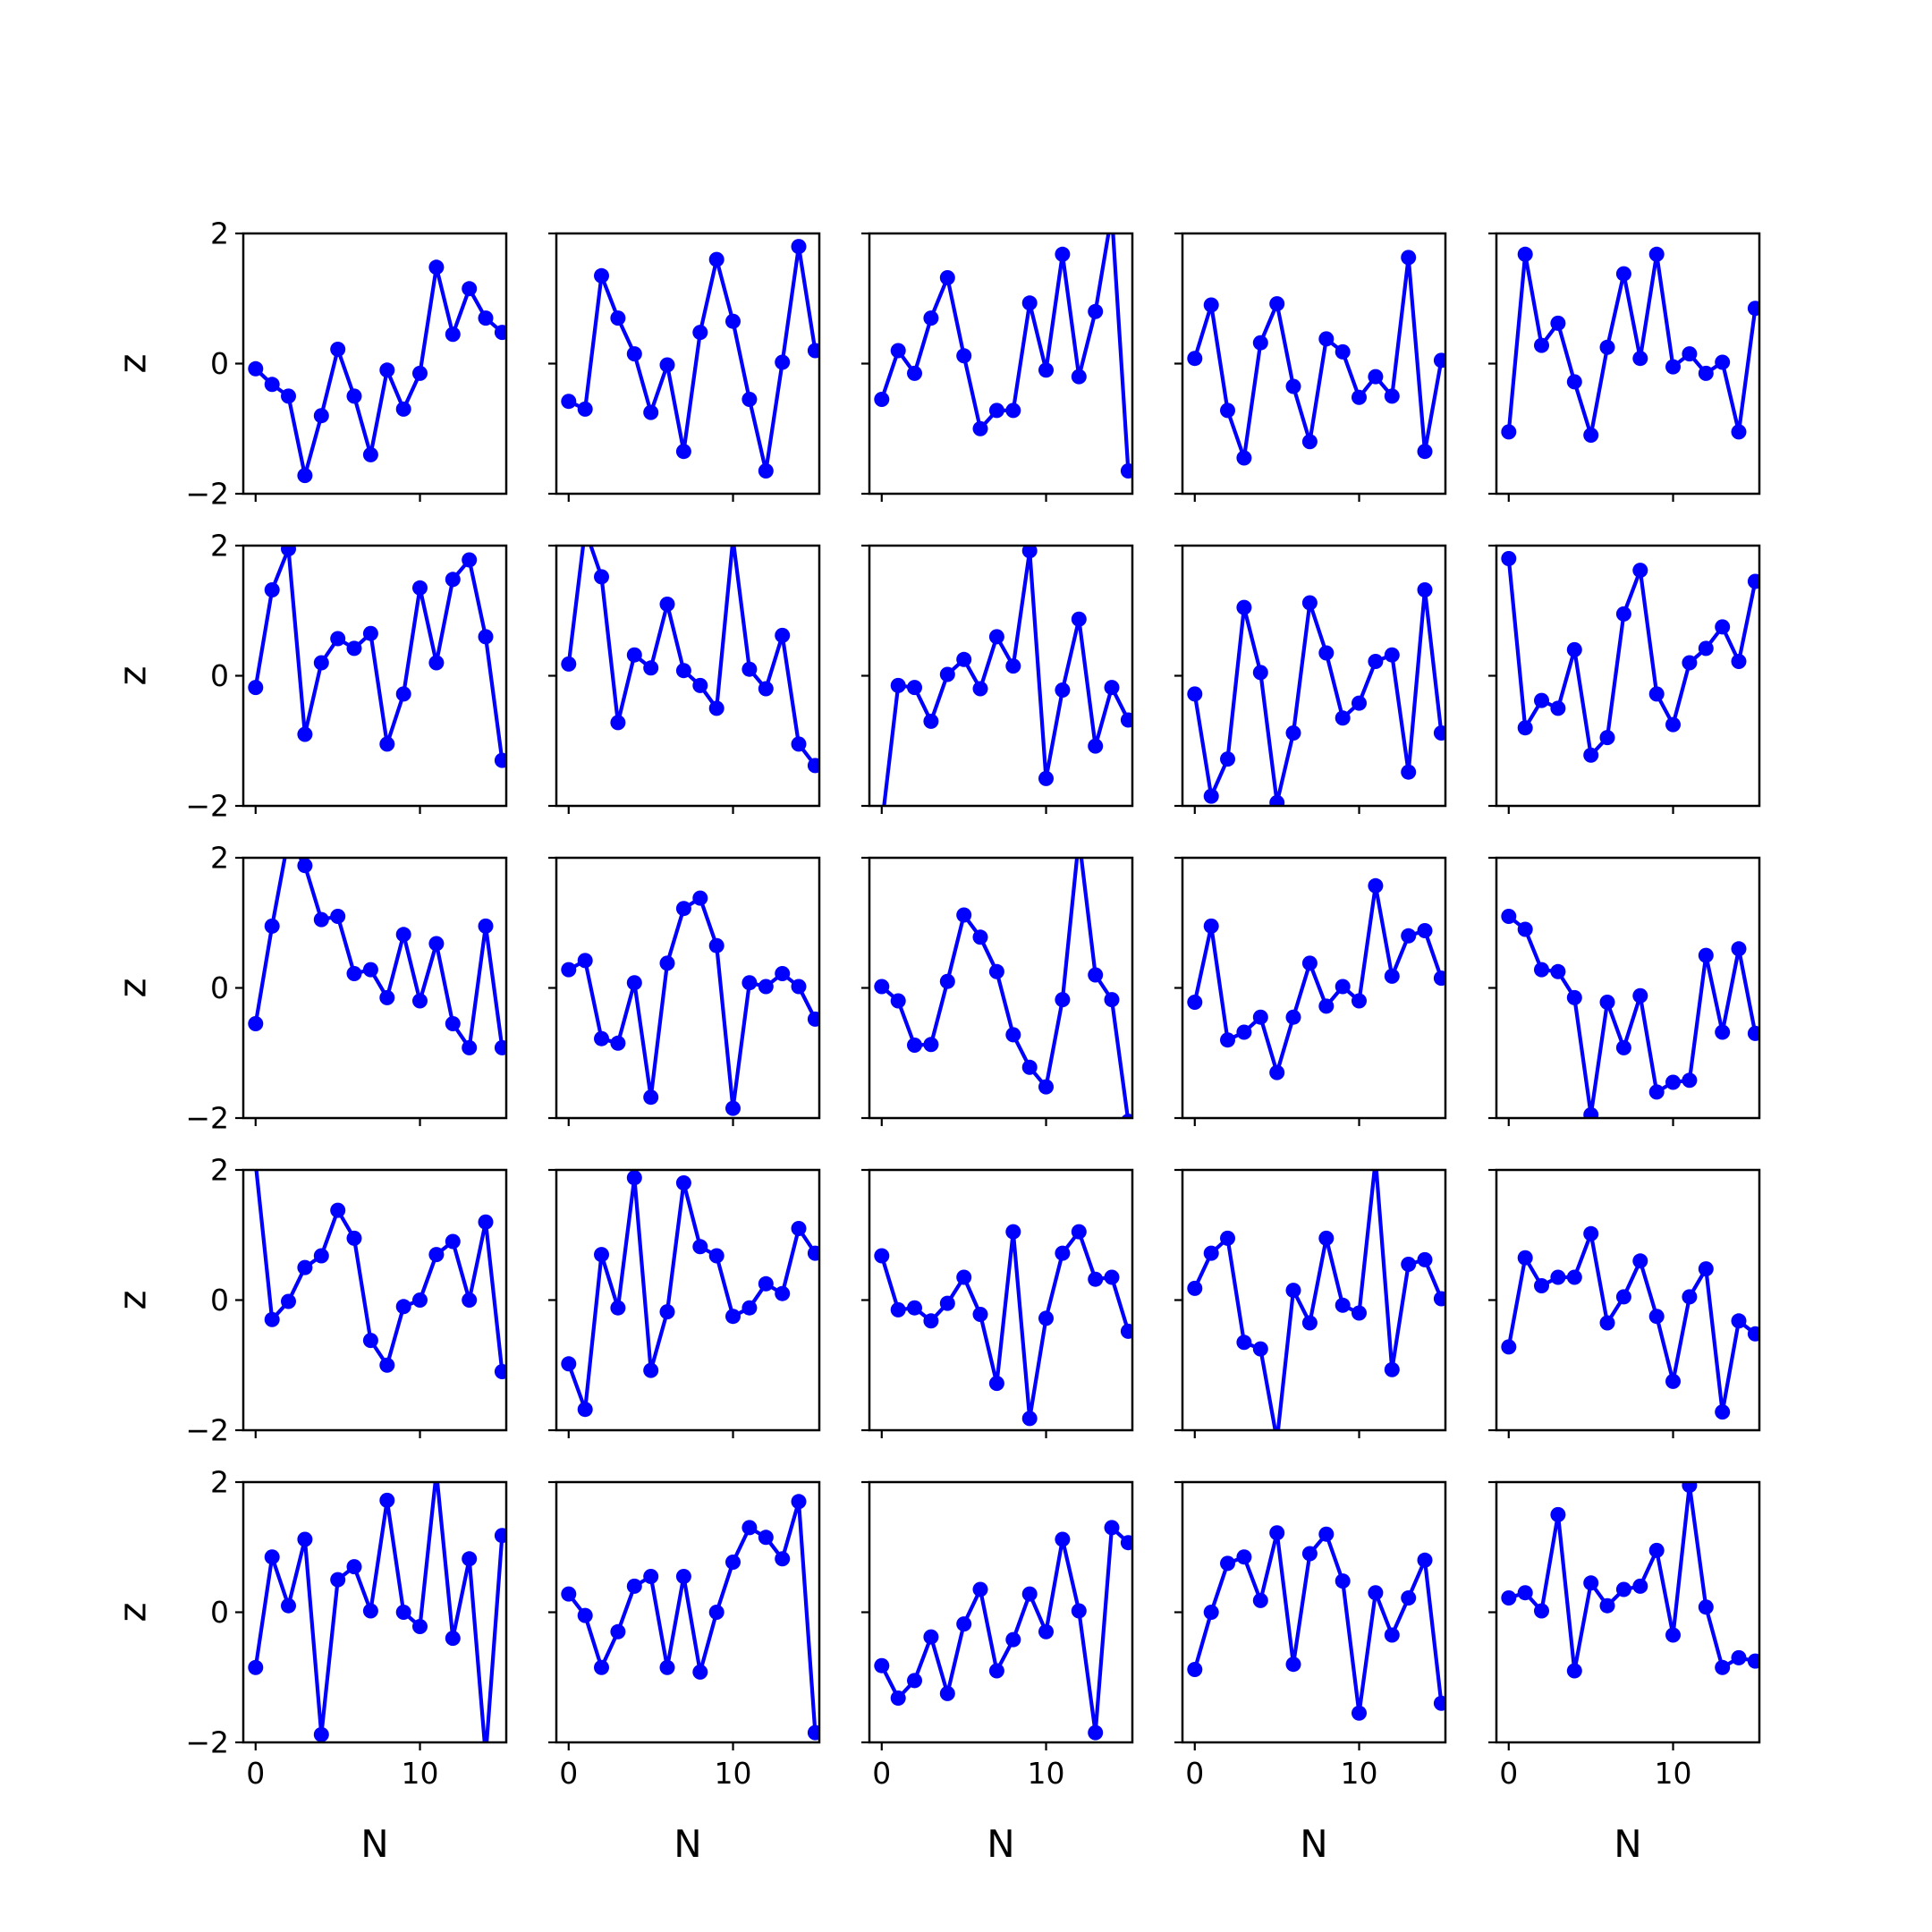 The image size is (1932, 1932). What do you see at coordinates (1624, 1673) in the screenshot?
I see `subplot-r5-c5: 0 10 N` at bounding box center [1624, 1673].